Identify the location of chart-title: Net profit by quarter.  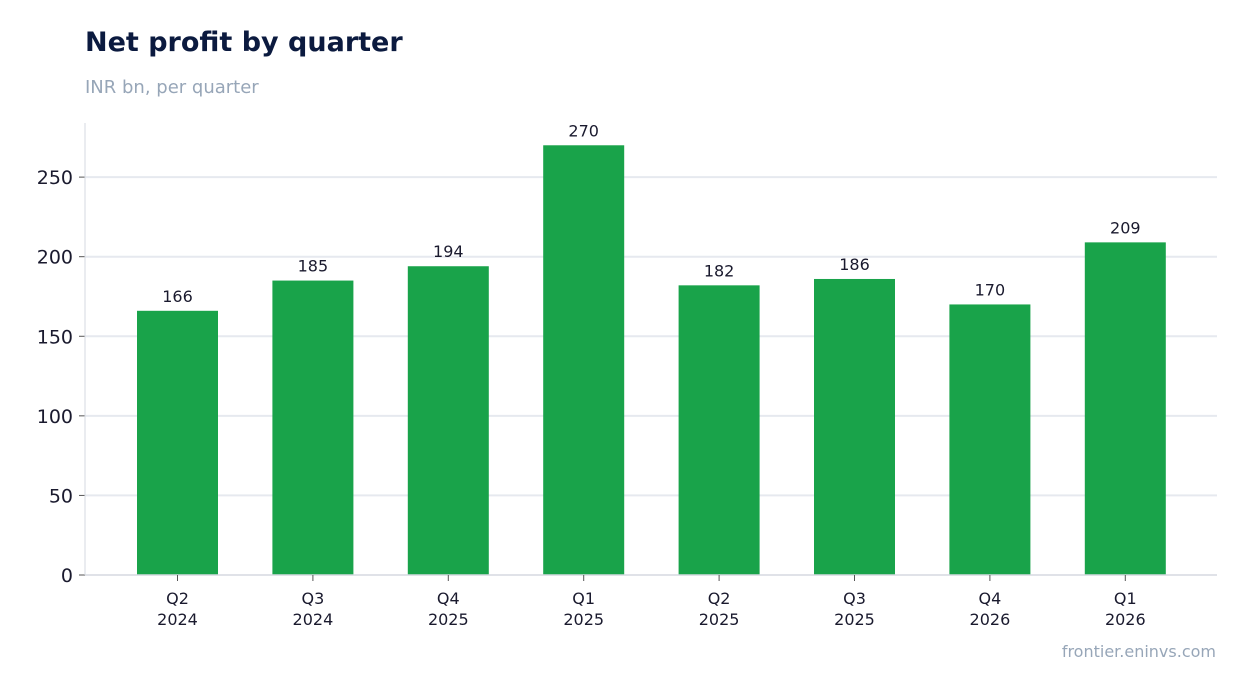
(244, 42).